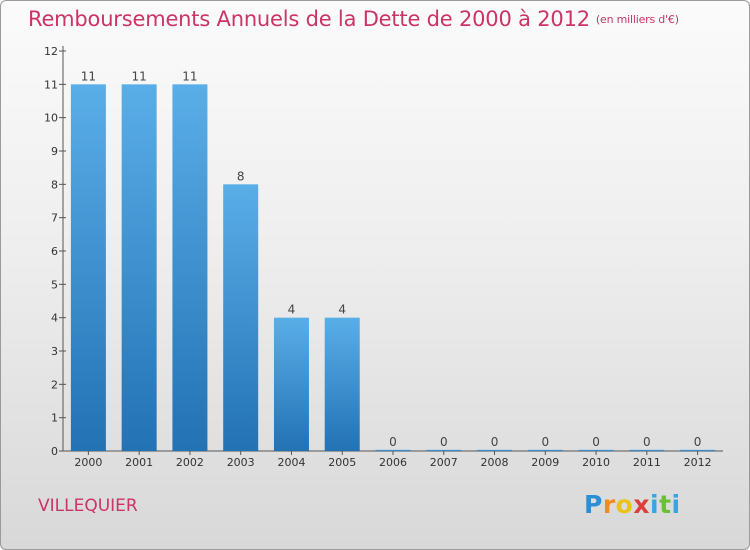  I want to click on x-tick-label: 2002, so click(190, 462).